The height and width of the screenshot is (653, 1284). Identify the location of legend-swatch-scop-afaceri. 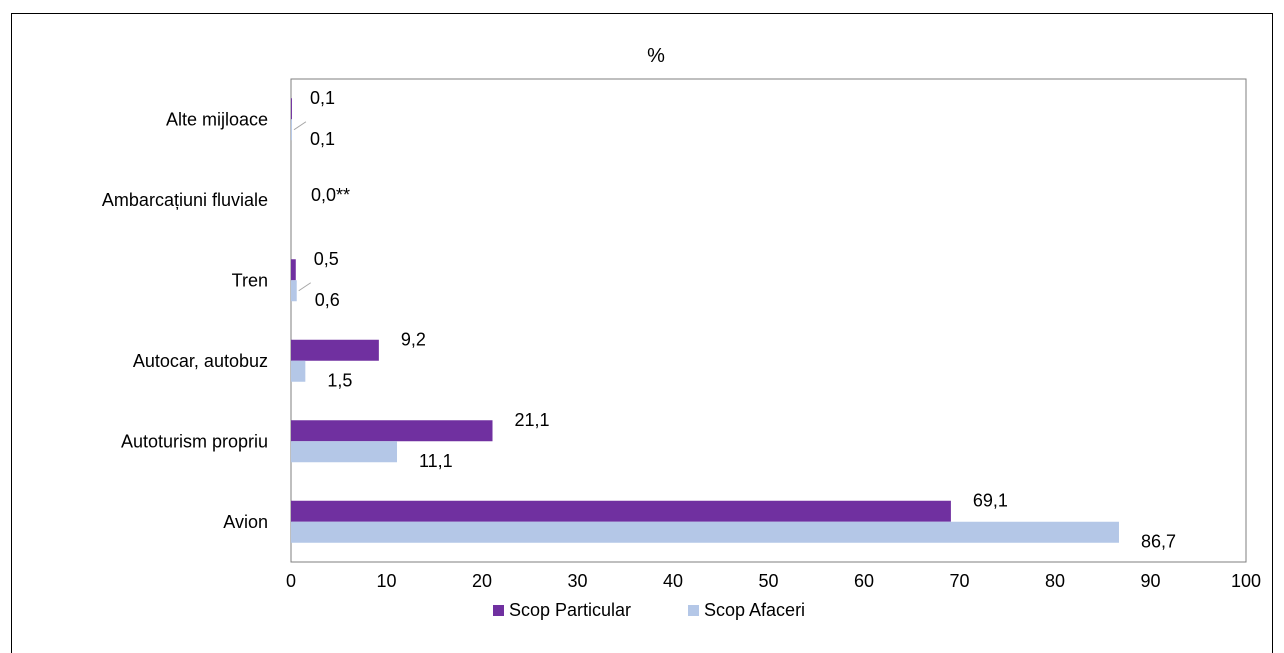
(693, 610).